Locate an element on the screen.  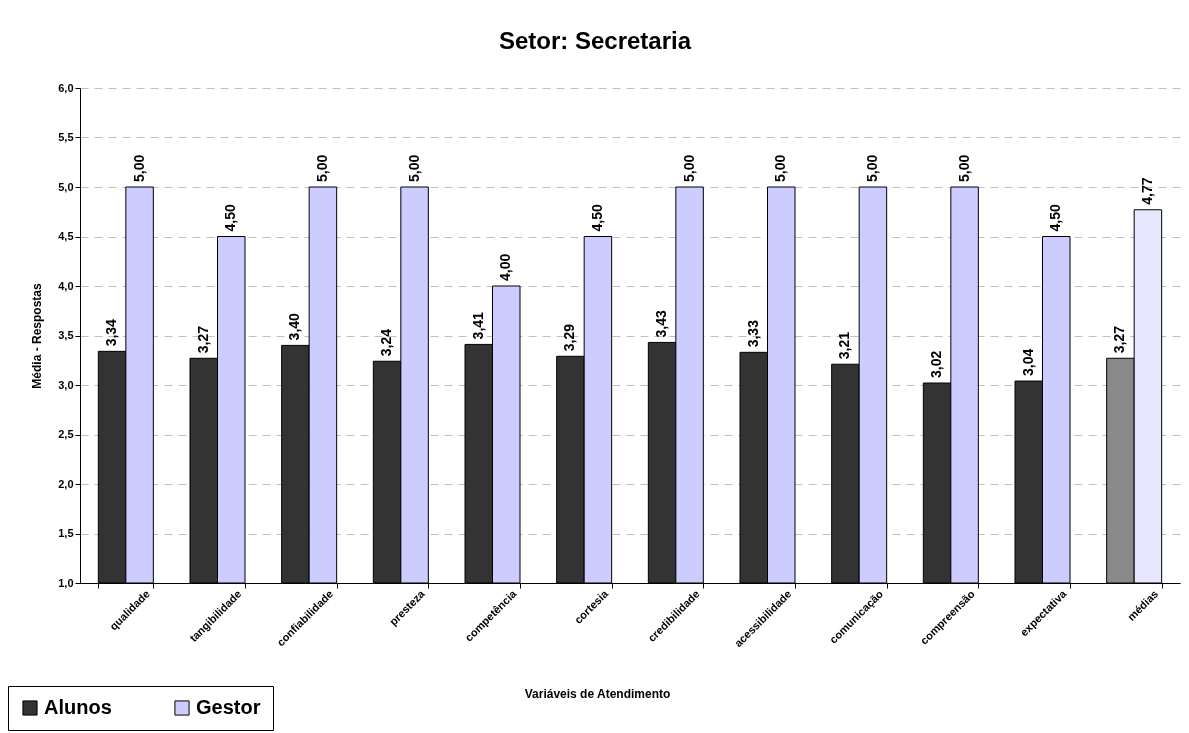
y-tick-label: 3,5 is located at coordinates (66, 335).